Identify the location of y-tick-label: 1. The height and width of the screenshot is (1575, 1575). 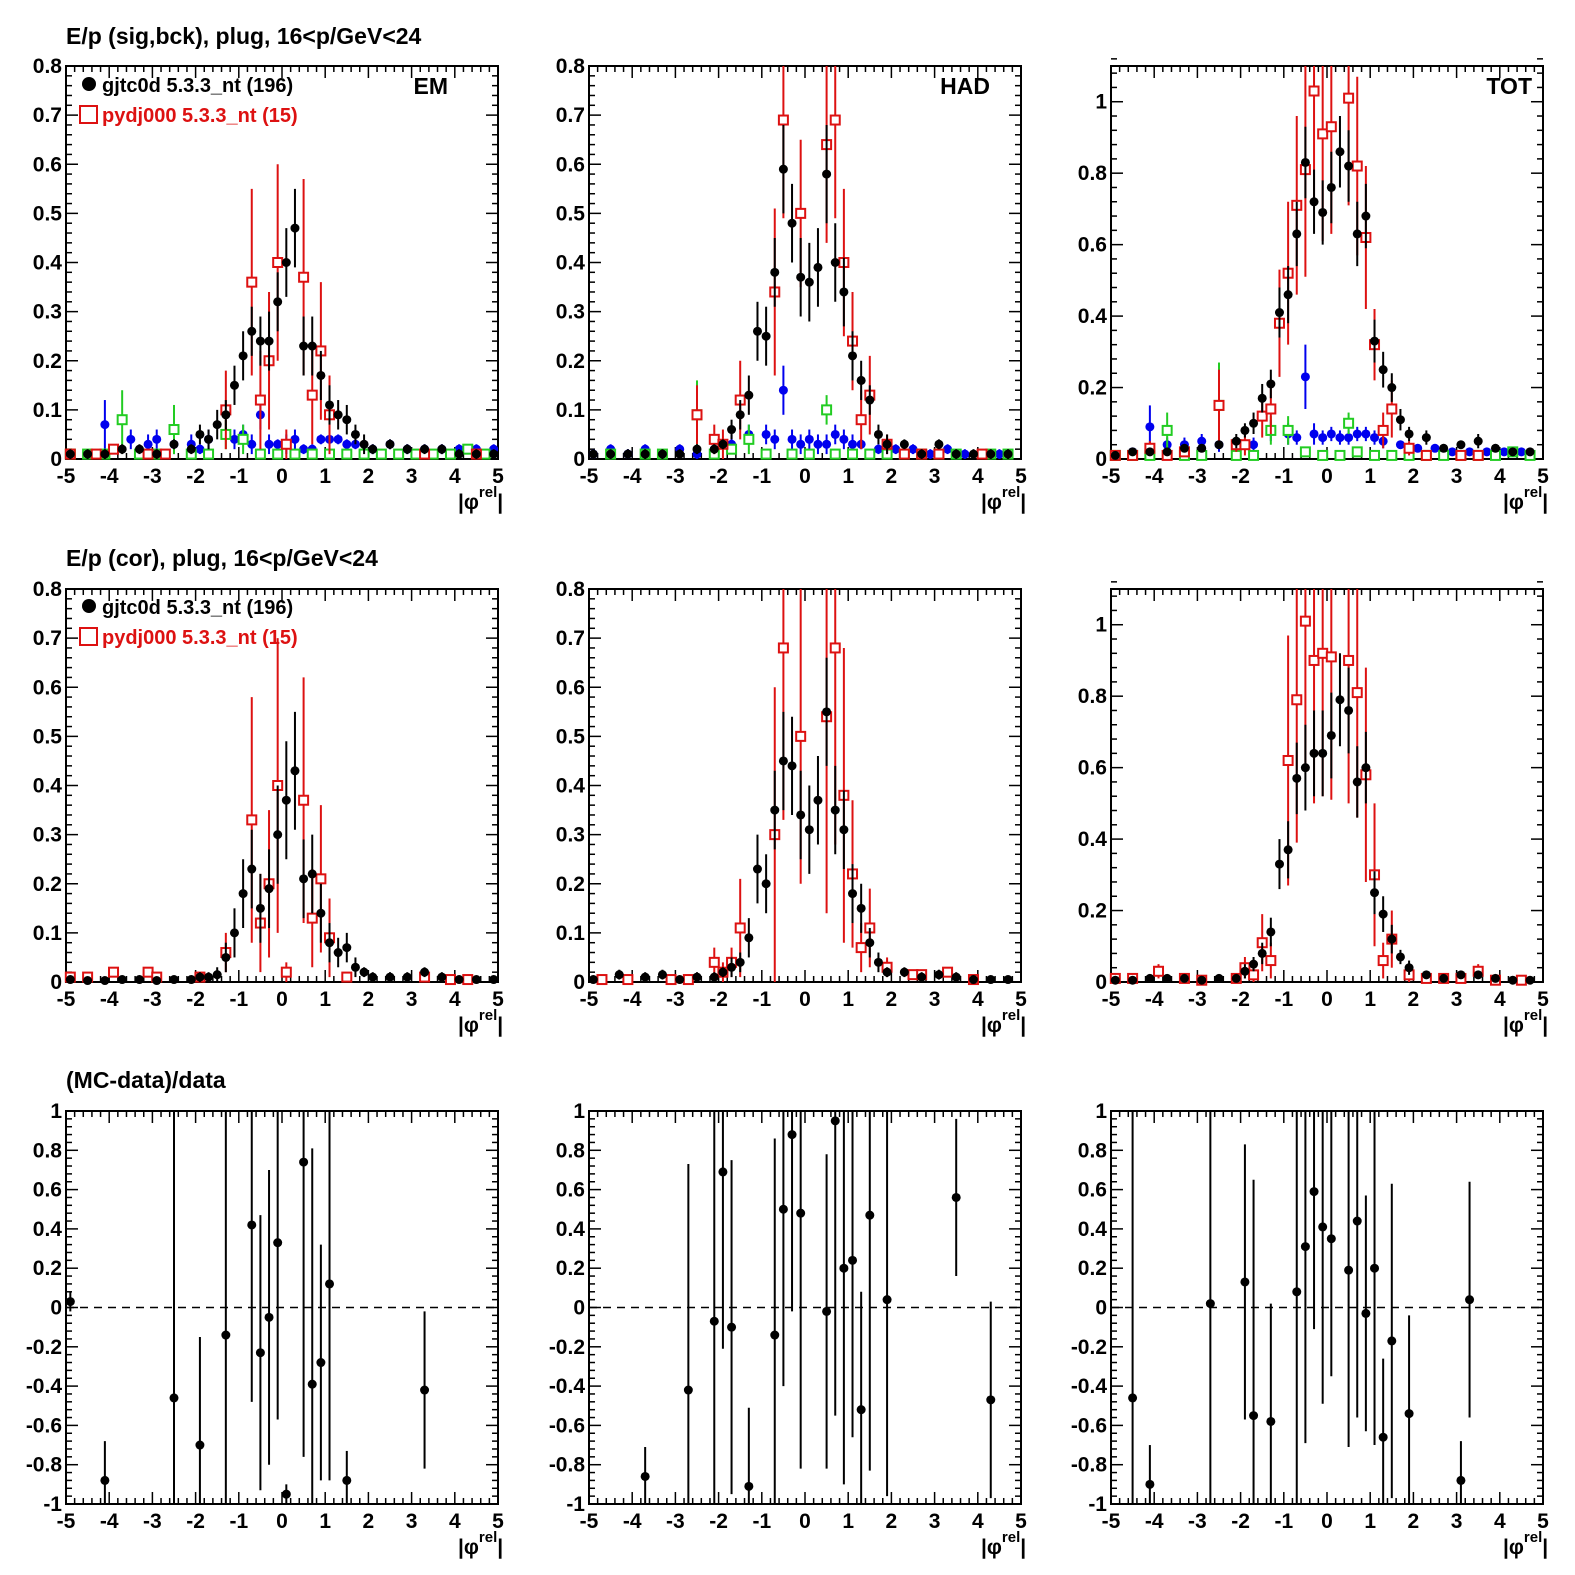
(1101, 1111).